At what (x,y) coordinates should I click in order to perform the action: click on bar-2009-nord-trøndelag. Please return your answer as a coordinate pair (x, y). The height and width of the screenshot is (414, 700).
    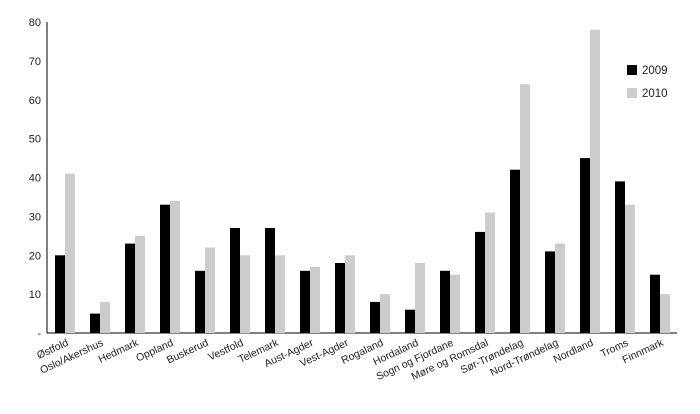
    Looking at the image, I should click on (550, 292).